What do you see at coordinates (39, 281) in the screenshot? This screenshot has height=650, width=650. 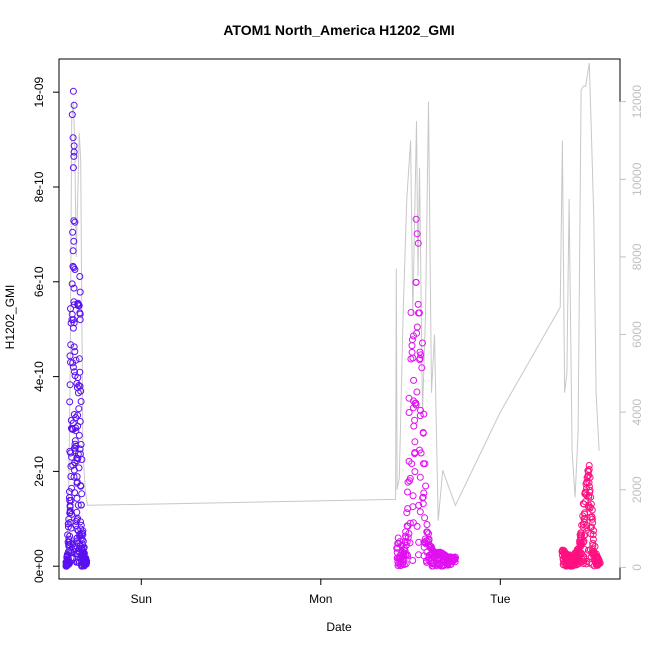 I see `y-tick-label: 6e-10` at bounding box center [39, 281].